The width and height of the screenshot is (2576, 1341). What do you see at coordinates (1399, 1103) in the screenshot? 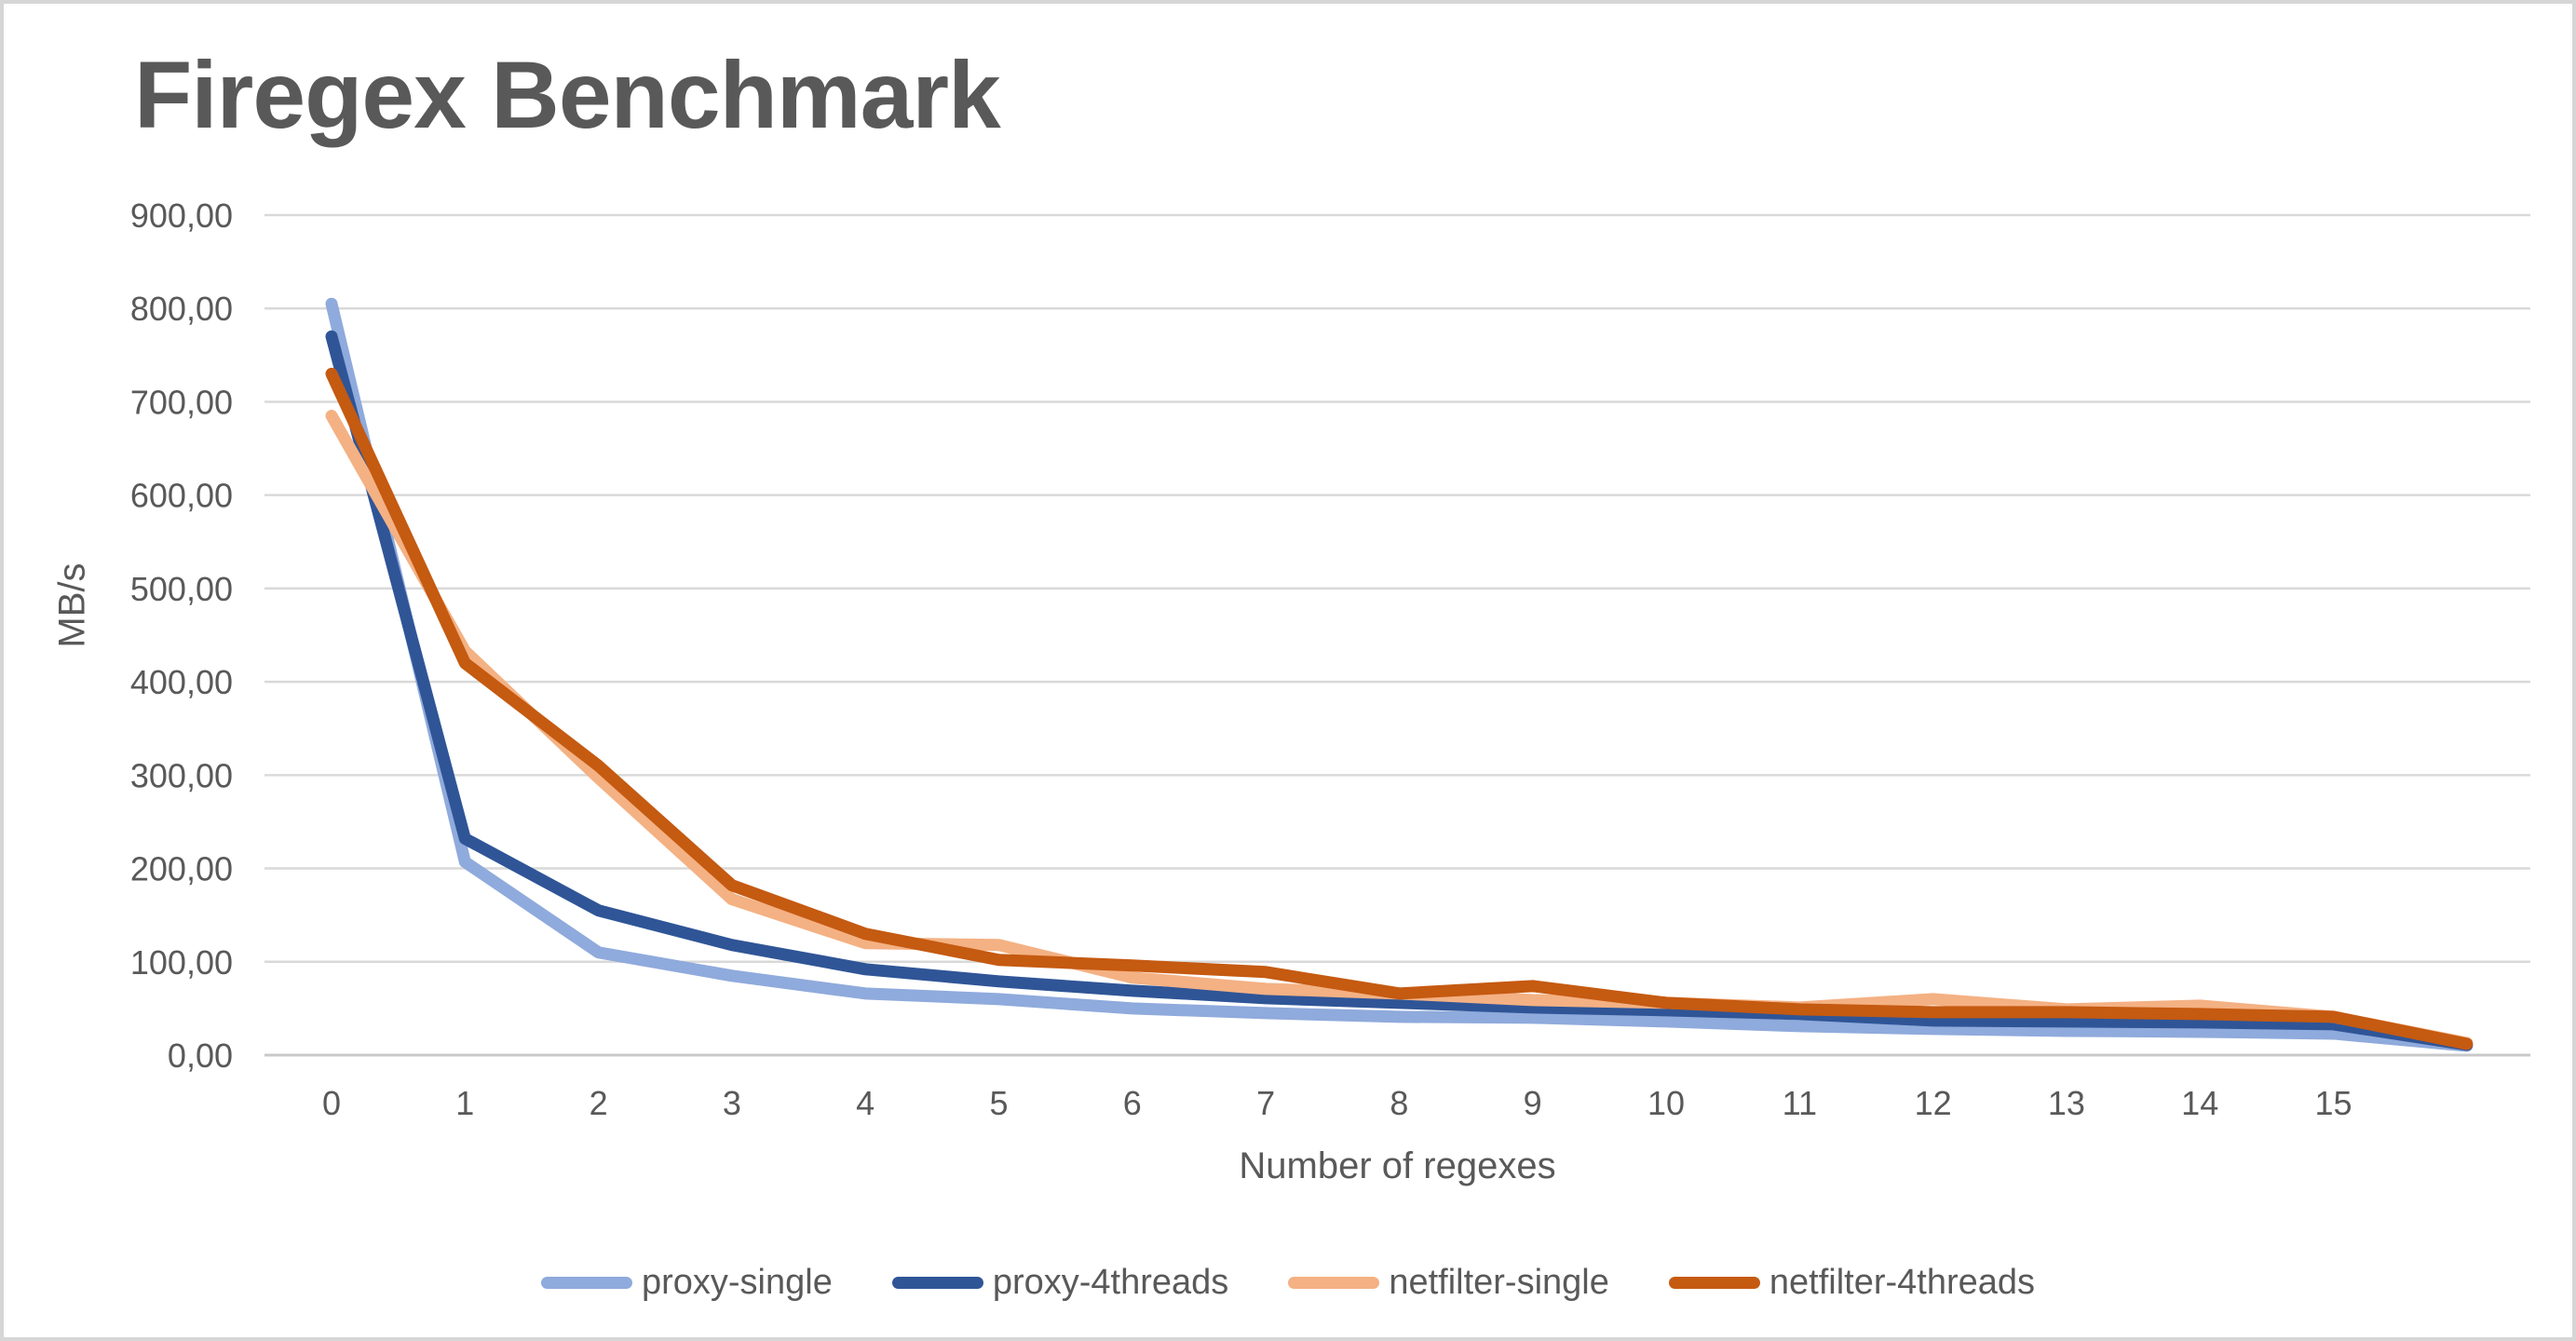
I see `x-tick-label: 8` at bounding box center [1399, 1103].